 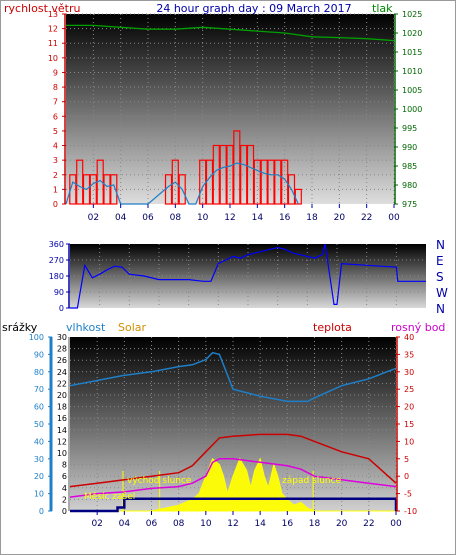 I want to click on wind-x-tick-label: 16, so click(x=285, y=218).